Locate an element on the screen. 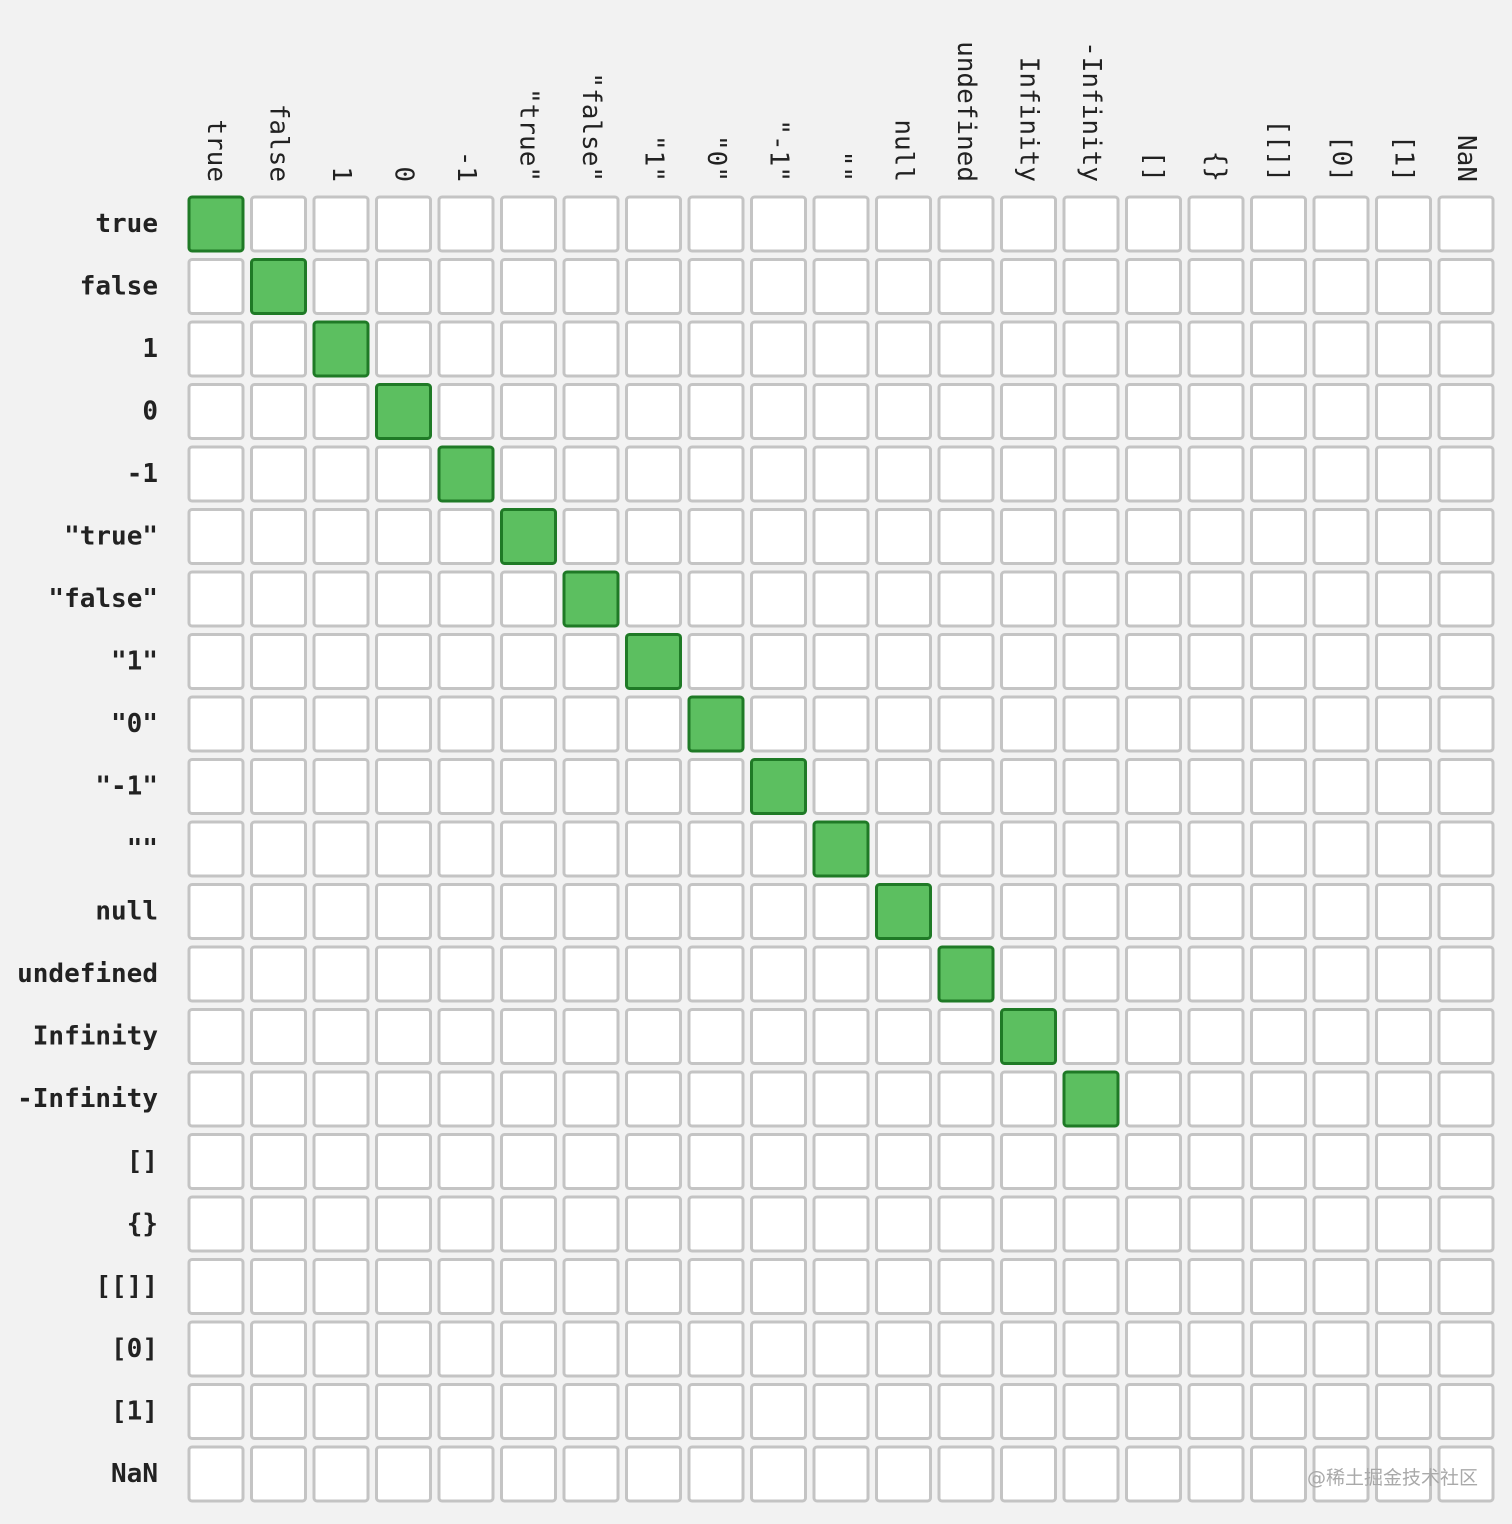 The height and width of the screenshot is (1524, 1512). cell-nan-lblbrbrb-not-equal is located at coordinates (1278, 1474).